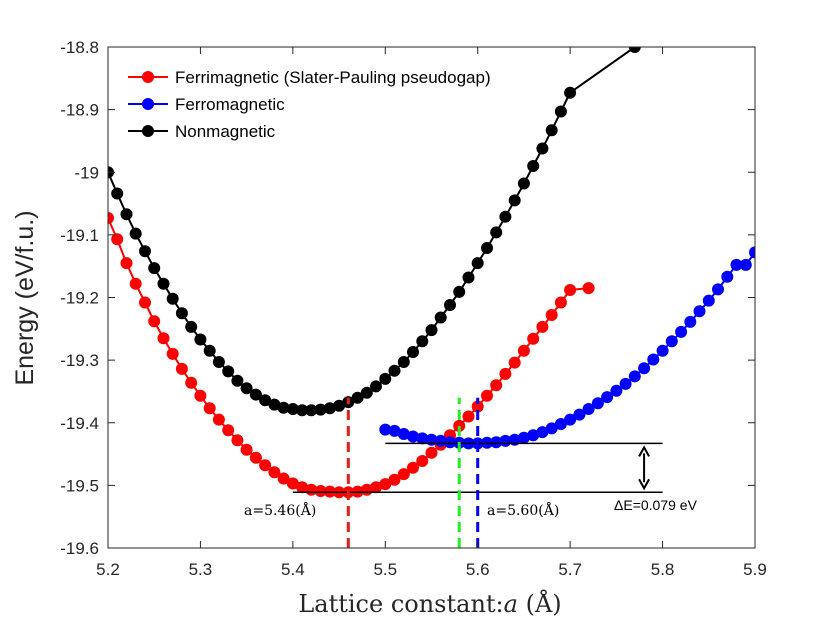  What do you see at coordinates (385, 569) in the screenshot?
I see `x-tick-label-3: 5.5` at bounding box center [385, 569].